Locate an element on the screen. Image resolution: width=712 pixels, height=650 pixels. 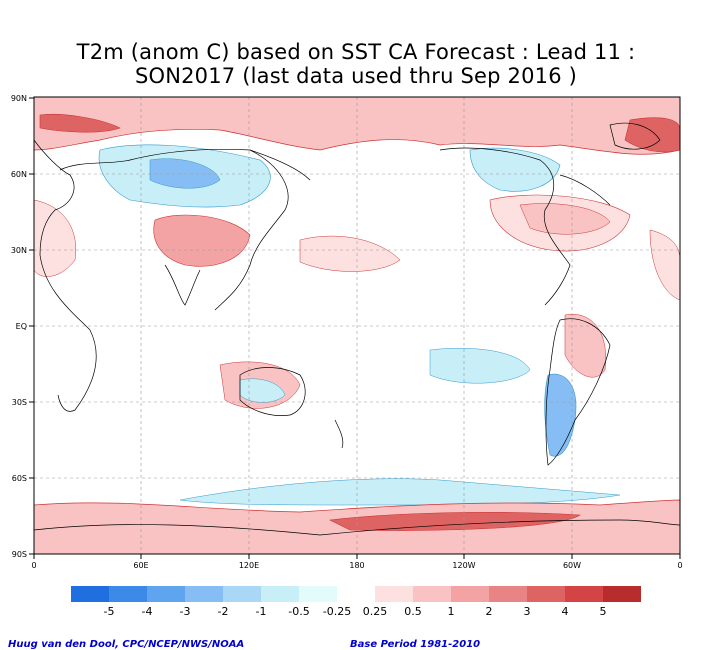
colorbar-tick-label: -1 is located at coordinates (261, 611).